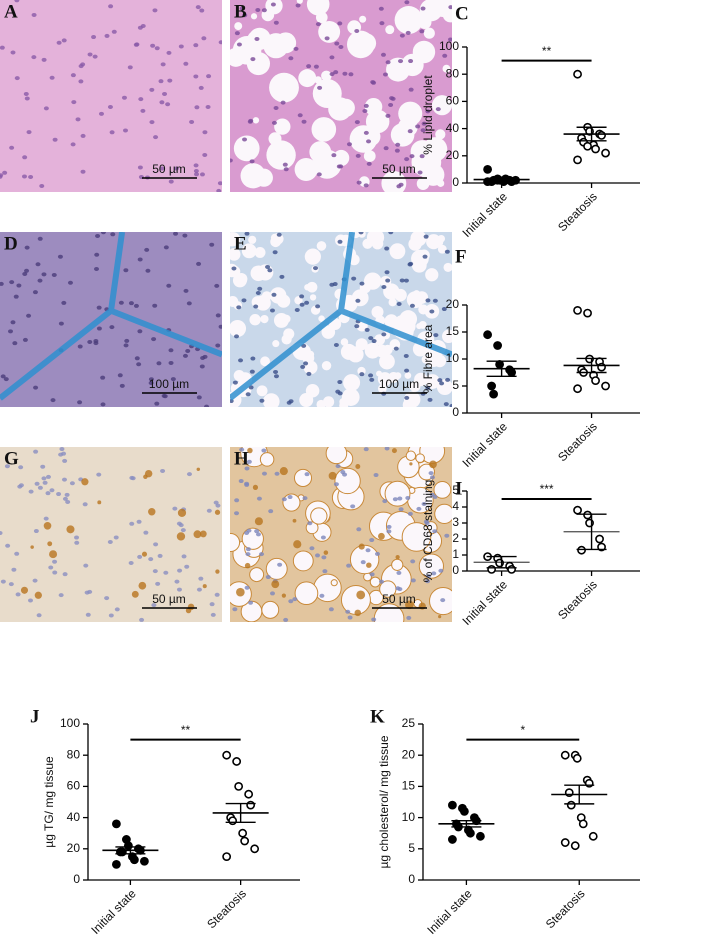 The height and width of the screenshot is (950, 708). I want to click on panel-letter: H, so click(241, 458).